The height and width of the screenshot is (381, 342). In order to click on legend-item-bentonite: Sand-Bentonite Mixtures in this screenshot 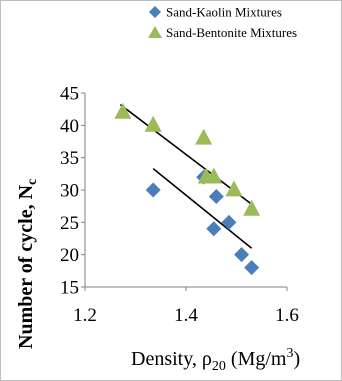, I will do `click(222, 32)`.